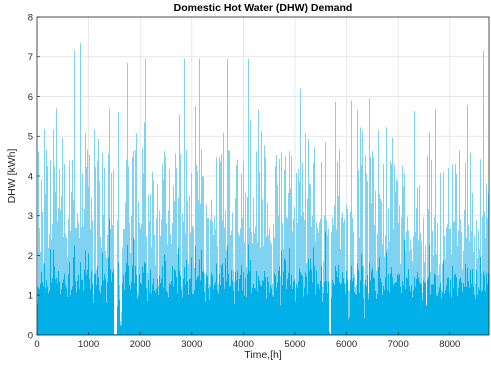 The width and height of the screenshot is (491, 365). Describe the element at coordinates (30, 137) in the screenshot. I see `y-tick-label: 5` at that location.